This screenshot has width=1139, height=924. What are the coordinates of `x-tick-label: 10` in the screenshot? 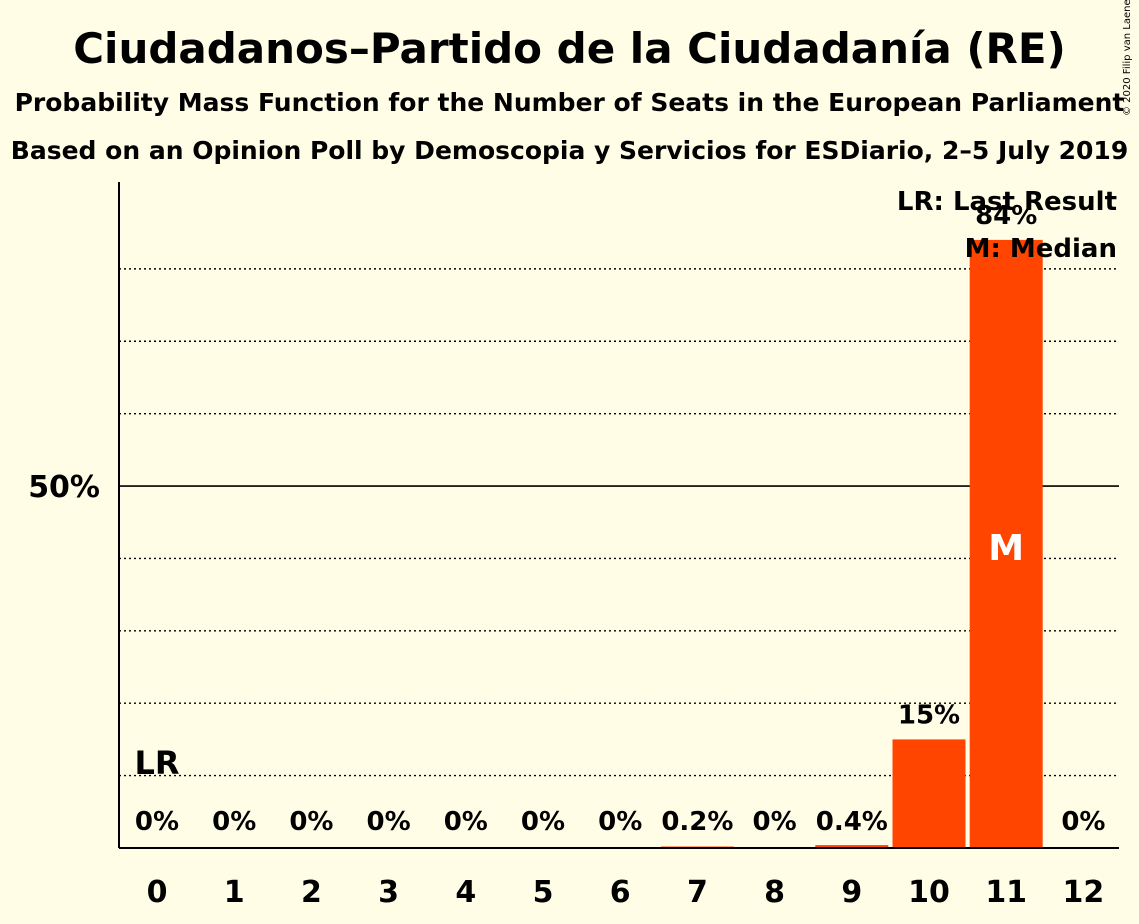 It's located at (929, 892).